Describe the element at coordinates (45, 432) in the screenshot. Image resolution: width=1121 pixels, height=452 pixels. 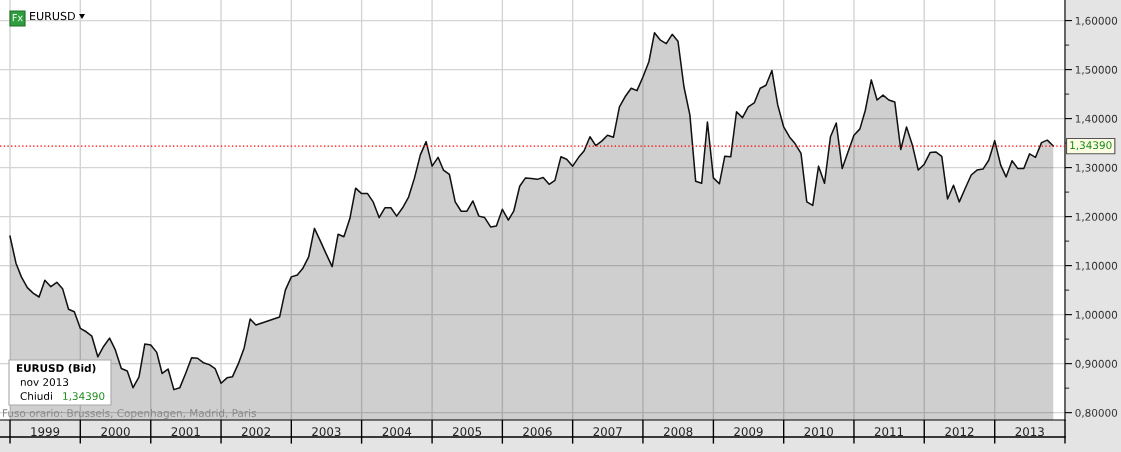
I see `x-tick-label: 1999` at that location.